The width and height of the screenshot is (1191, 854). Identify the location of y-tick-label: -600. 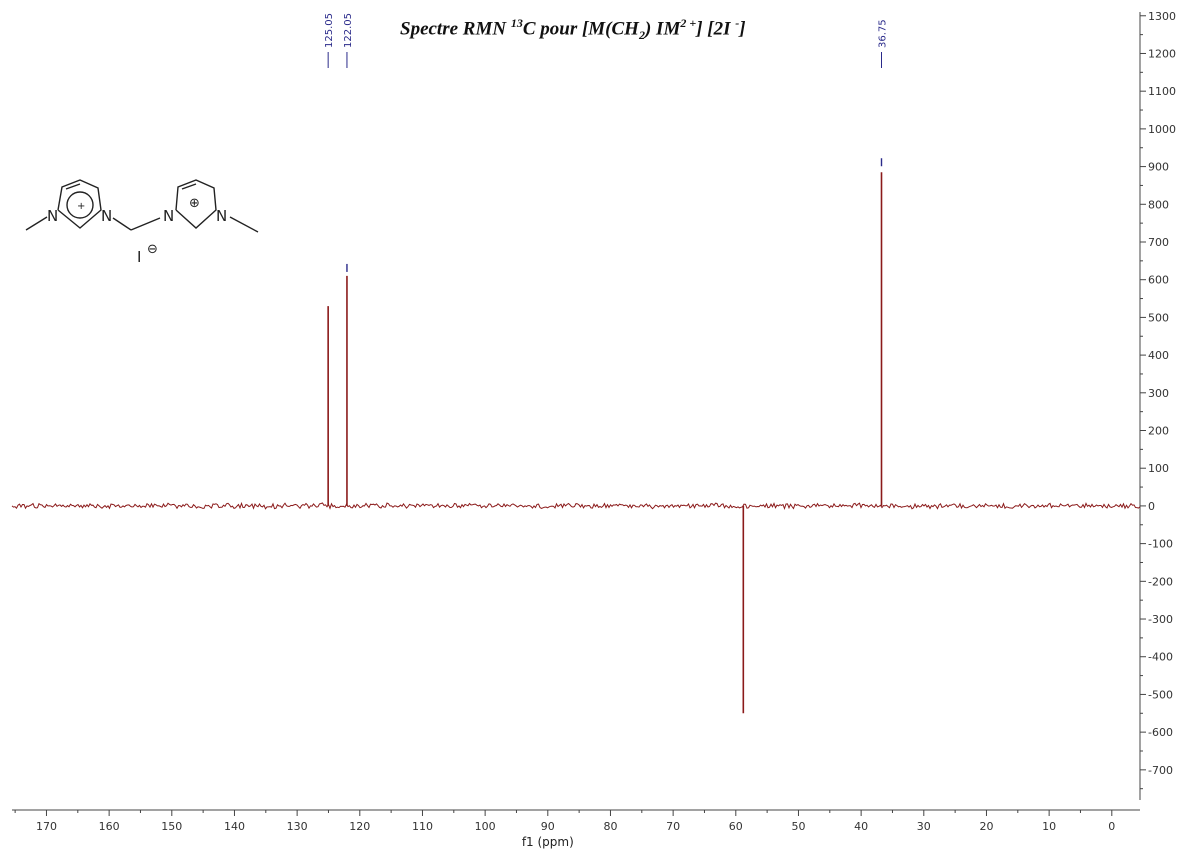
(1160, 732).